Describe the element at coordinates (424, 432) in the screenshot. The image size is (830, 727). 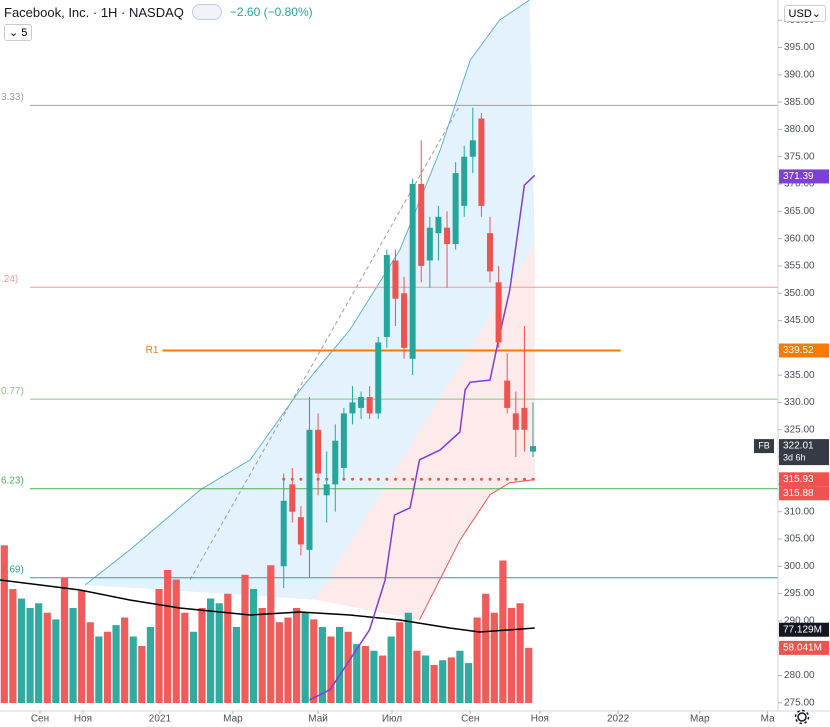
I see `channel-fill-red` at that location.